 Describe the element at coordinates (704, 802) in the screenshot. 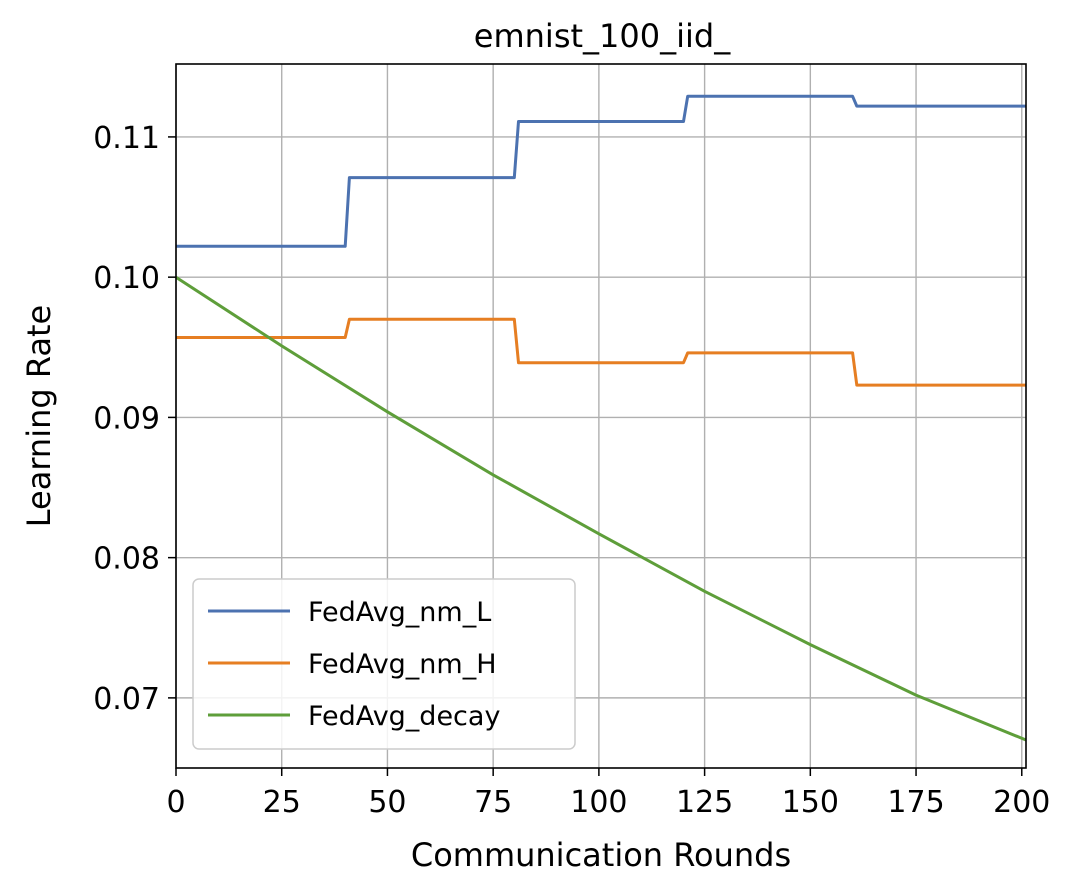

I see `x-tick-label: 125` at that location.